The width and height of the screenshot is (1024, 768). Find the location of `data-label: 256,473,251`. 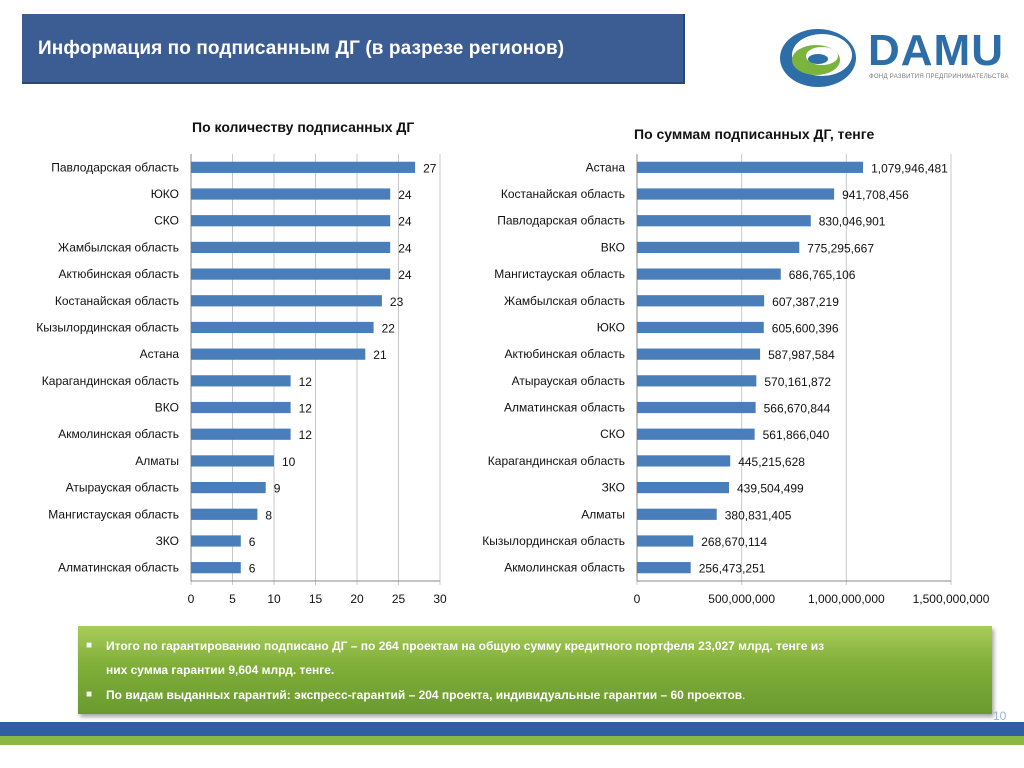

data-label: 256,473,251 is located at coordinates (732, 569).